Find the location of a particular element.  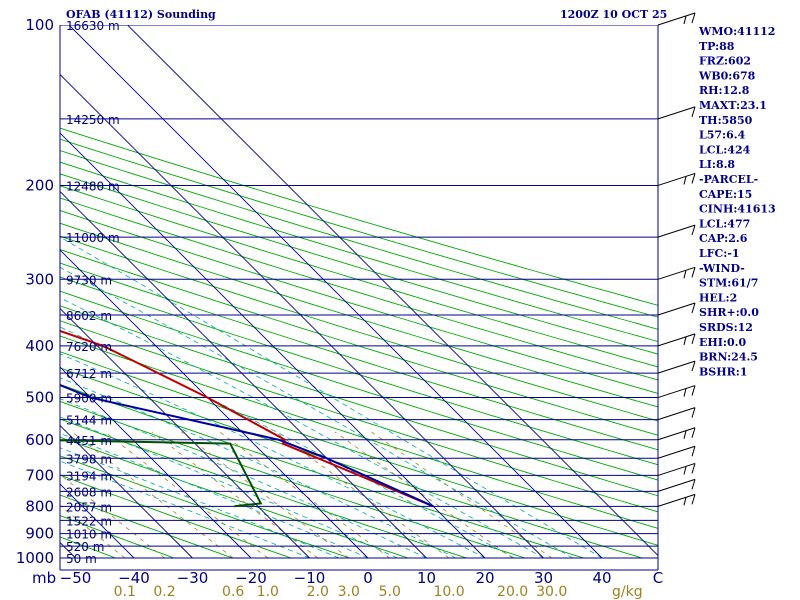

temperature-tick: −40 is located at coordinates (134, 578).